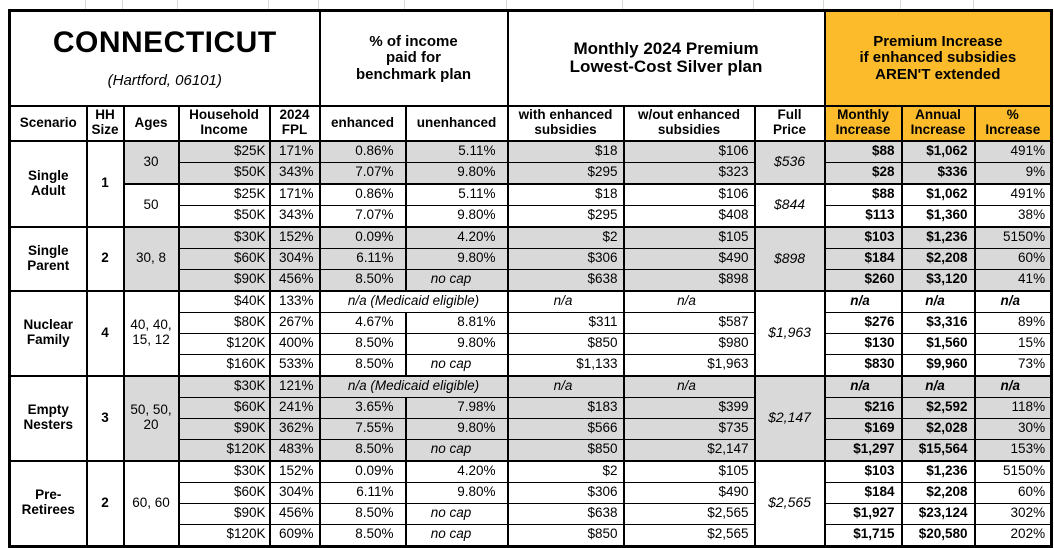 The width and height of the screenshot is (1054, 548). What do you see at coordinates (1013, 322) in the screenshot?
I see `pct-increase-cell: 89%` at bounding box center [1013, 322].